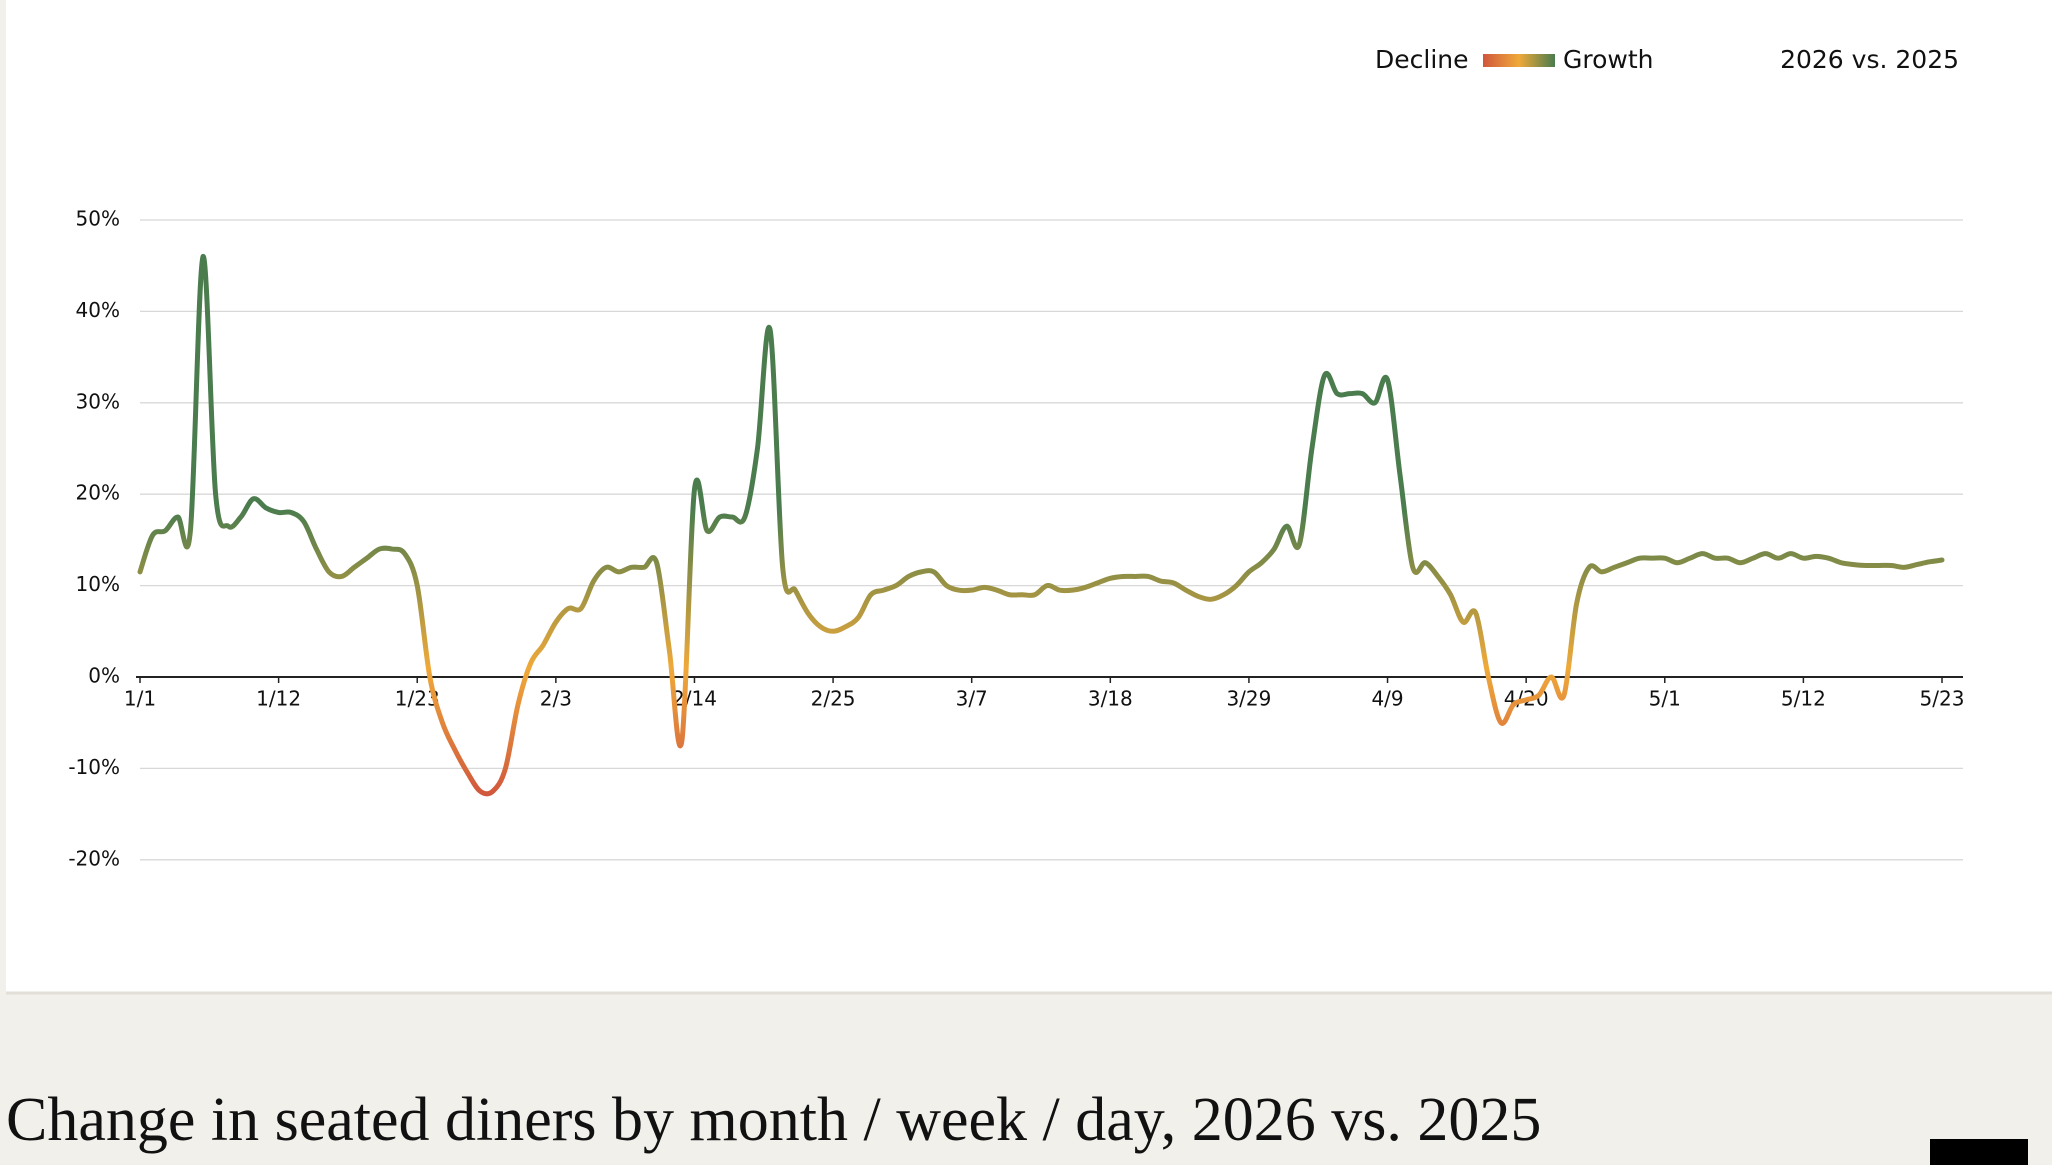 The width and height of the screenshot is (2052, 1165). What do you see at coordinates (278, 699) in the screenshot?
I see `x-tick-label: 1/12` at bounding box center [278, 699].